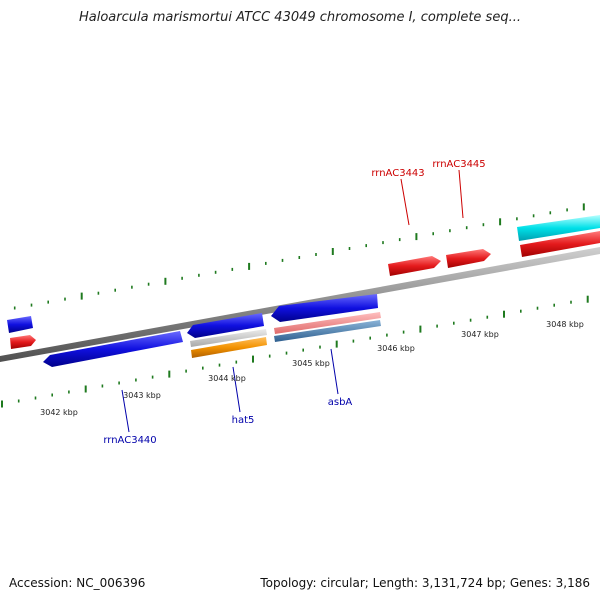  Describe the element at coordinates (243, 420) in the screenshot. I see `gene-label-hat5: hat5` at that location.